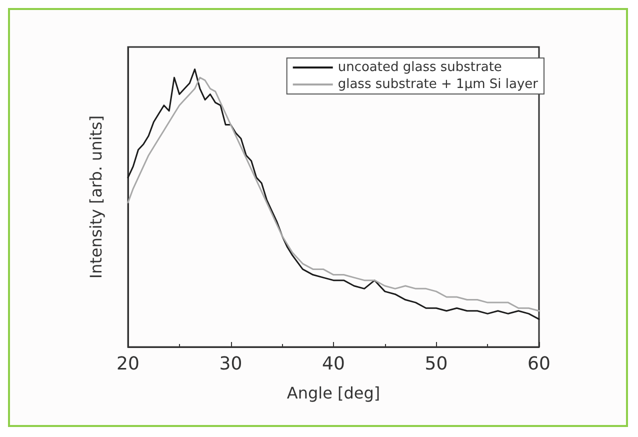  Describe the element at coordinates (230, 364) in the screenshot. I see `x-tick-label: 30` at that location.